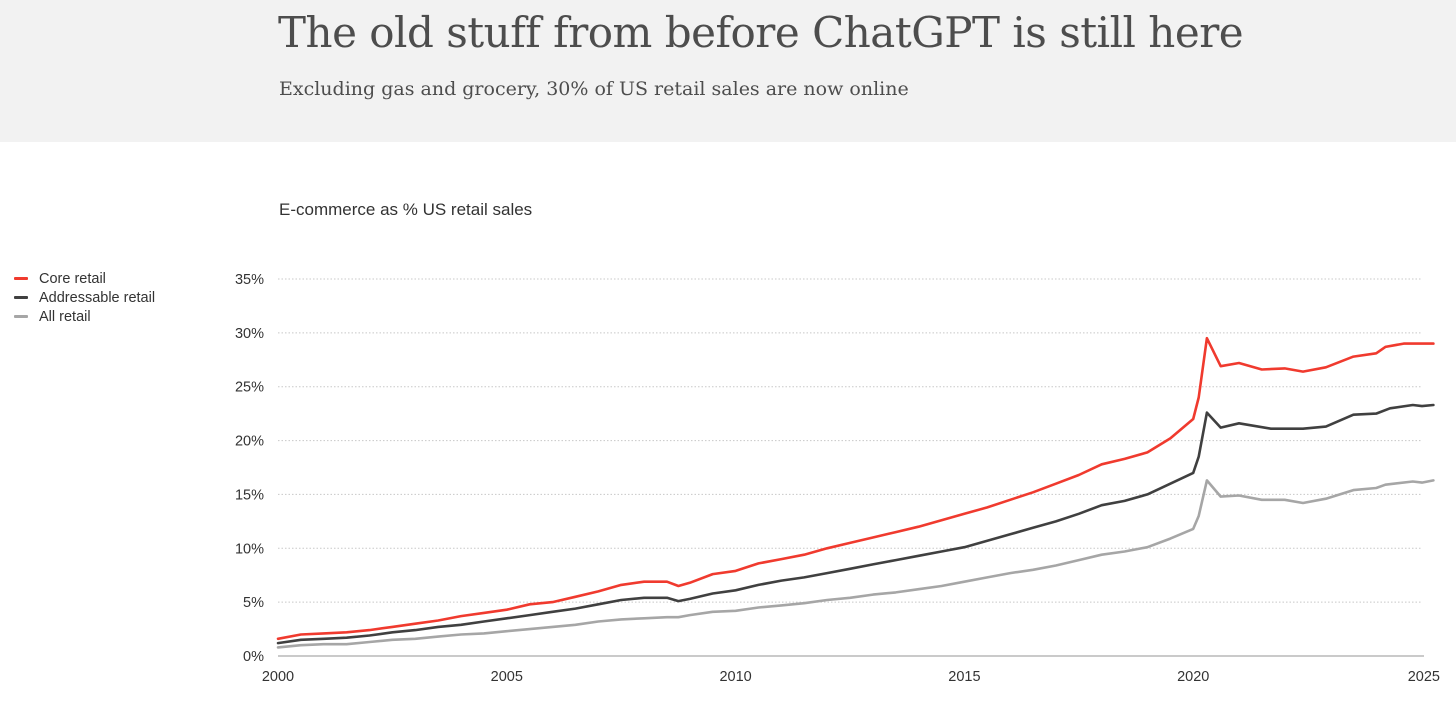  What do you see at coordinates (1193, 677) in the screenshot?
I see `x-tick-label: 2020` at bounding box center [1193, 677].